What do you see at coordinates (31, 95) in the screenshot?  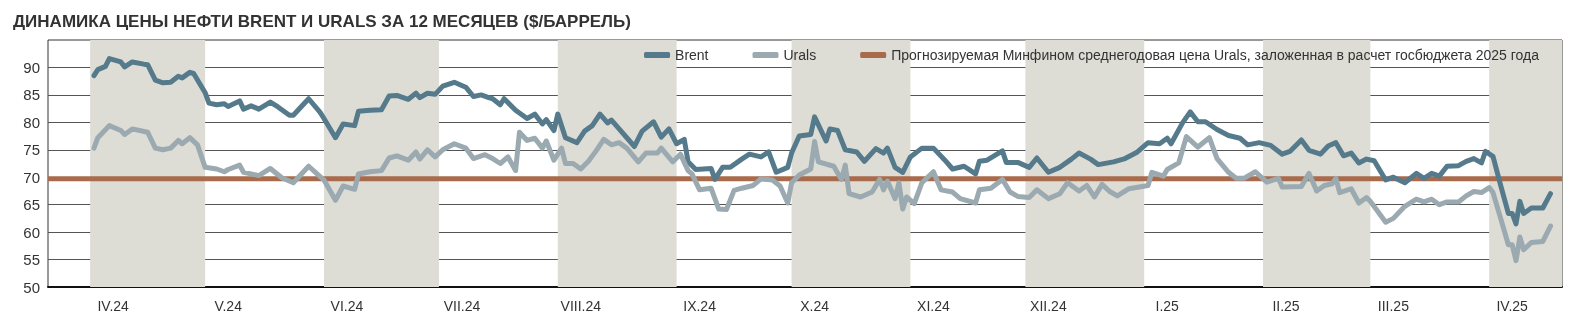 I see `y-tick-label: 85` at bounding box center [31, 95].